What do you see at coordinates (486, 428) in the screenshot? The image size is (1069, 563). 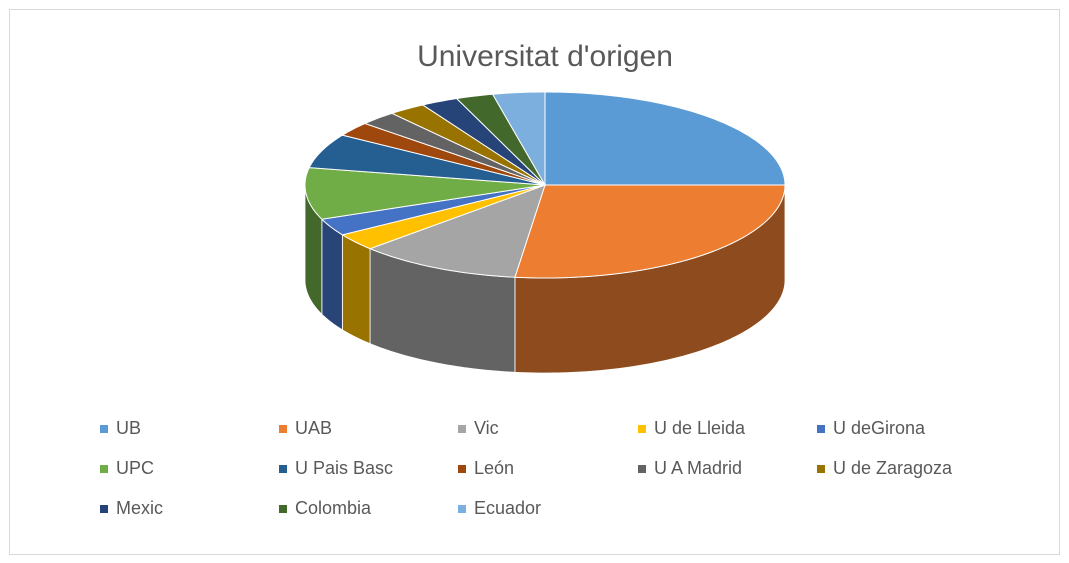 I see `legend-label: Vic` at bounding box center [486, 428].